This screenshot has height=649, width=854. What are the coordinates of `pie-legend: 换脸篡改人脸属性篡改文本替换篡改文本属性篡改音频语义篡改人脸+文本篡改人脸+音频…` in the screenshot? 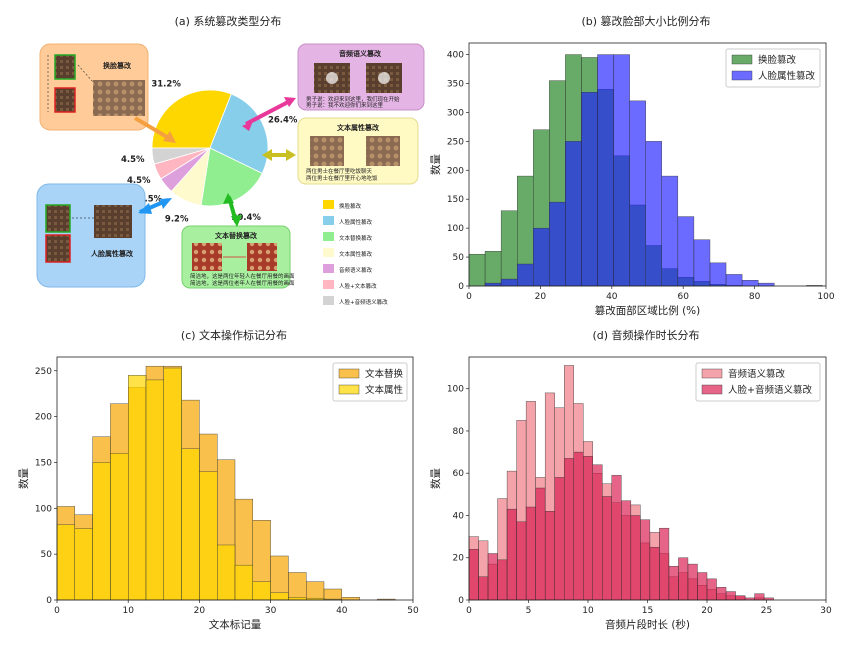 It's located at (355, 253).